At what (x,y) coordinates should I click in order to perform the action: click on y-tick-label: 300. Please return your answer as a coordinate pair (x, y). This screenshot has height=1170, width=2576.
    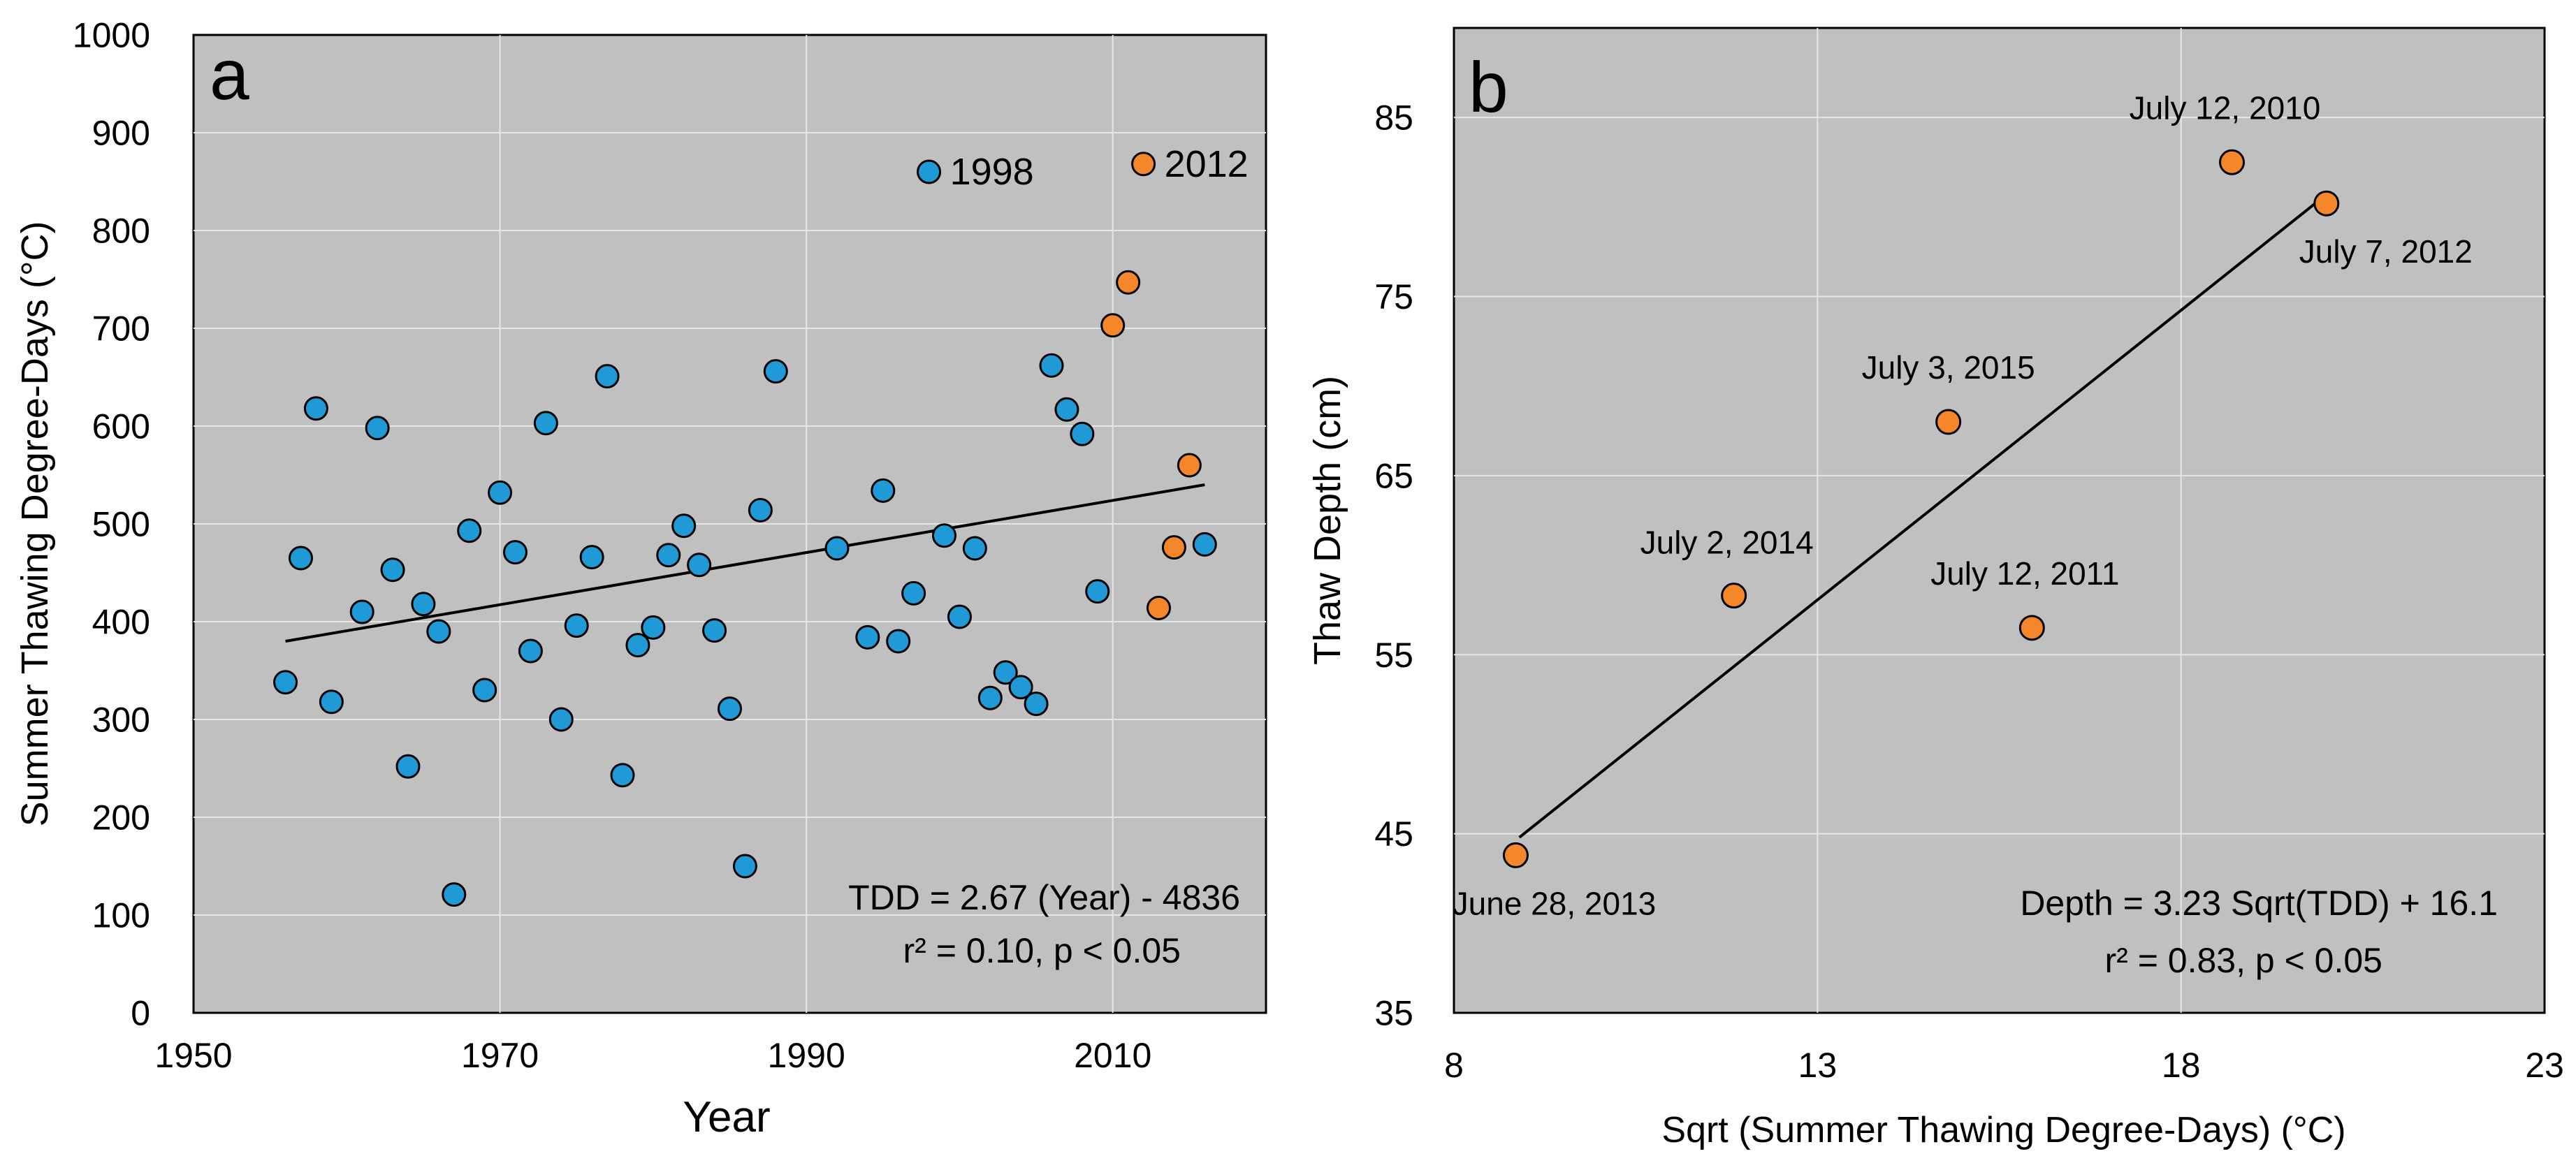
    Looking at the image, I should click on (121, 720).